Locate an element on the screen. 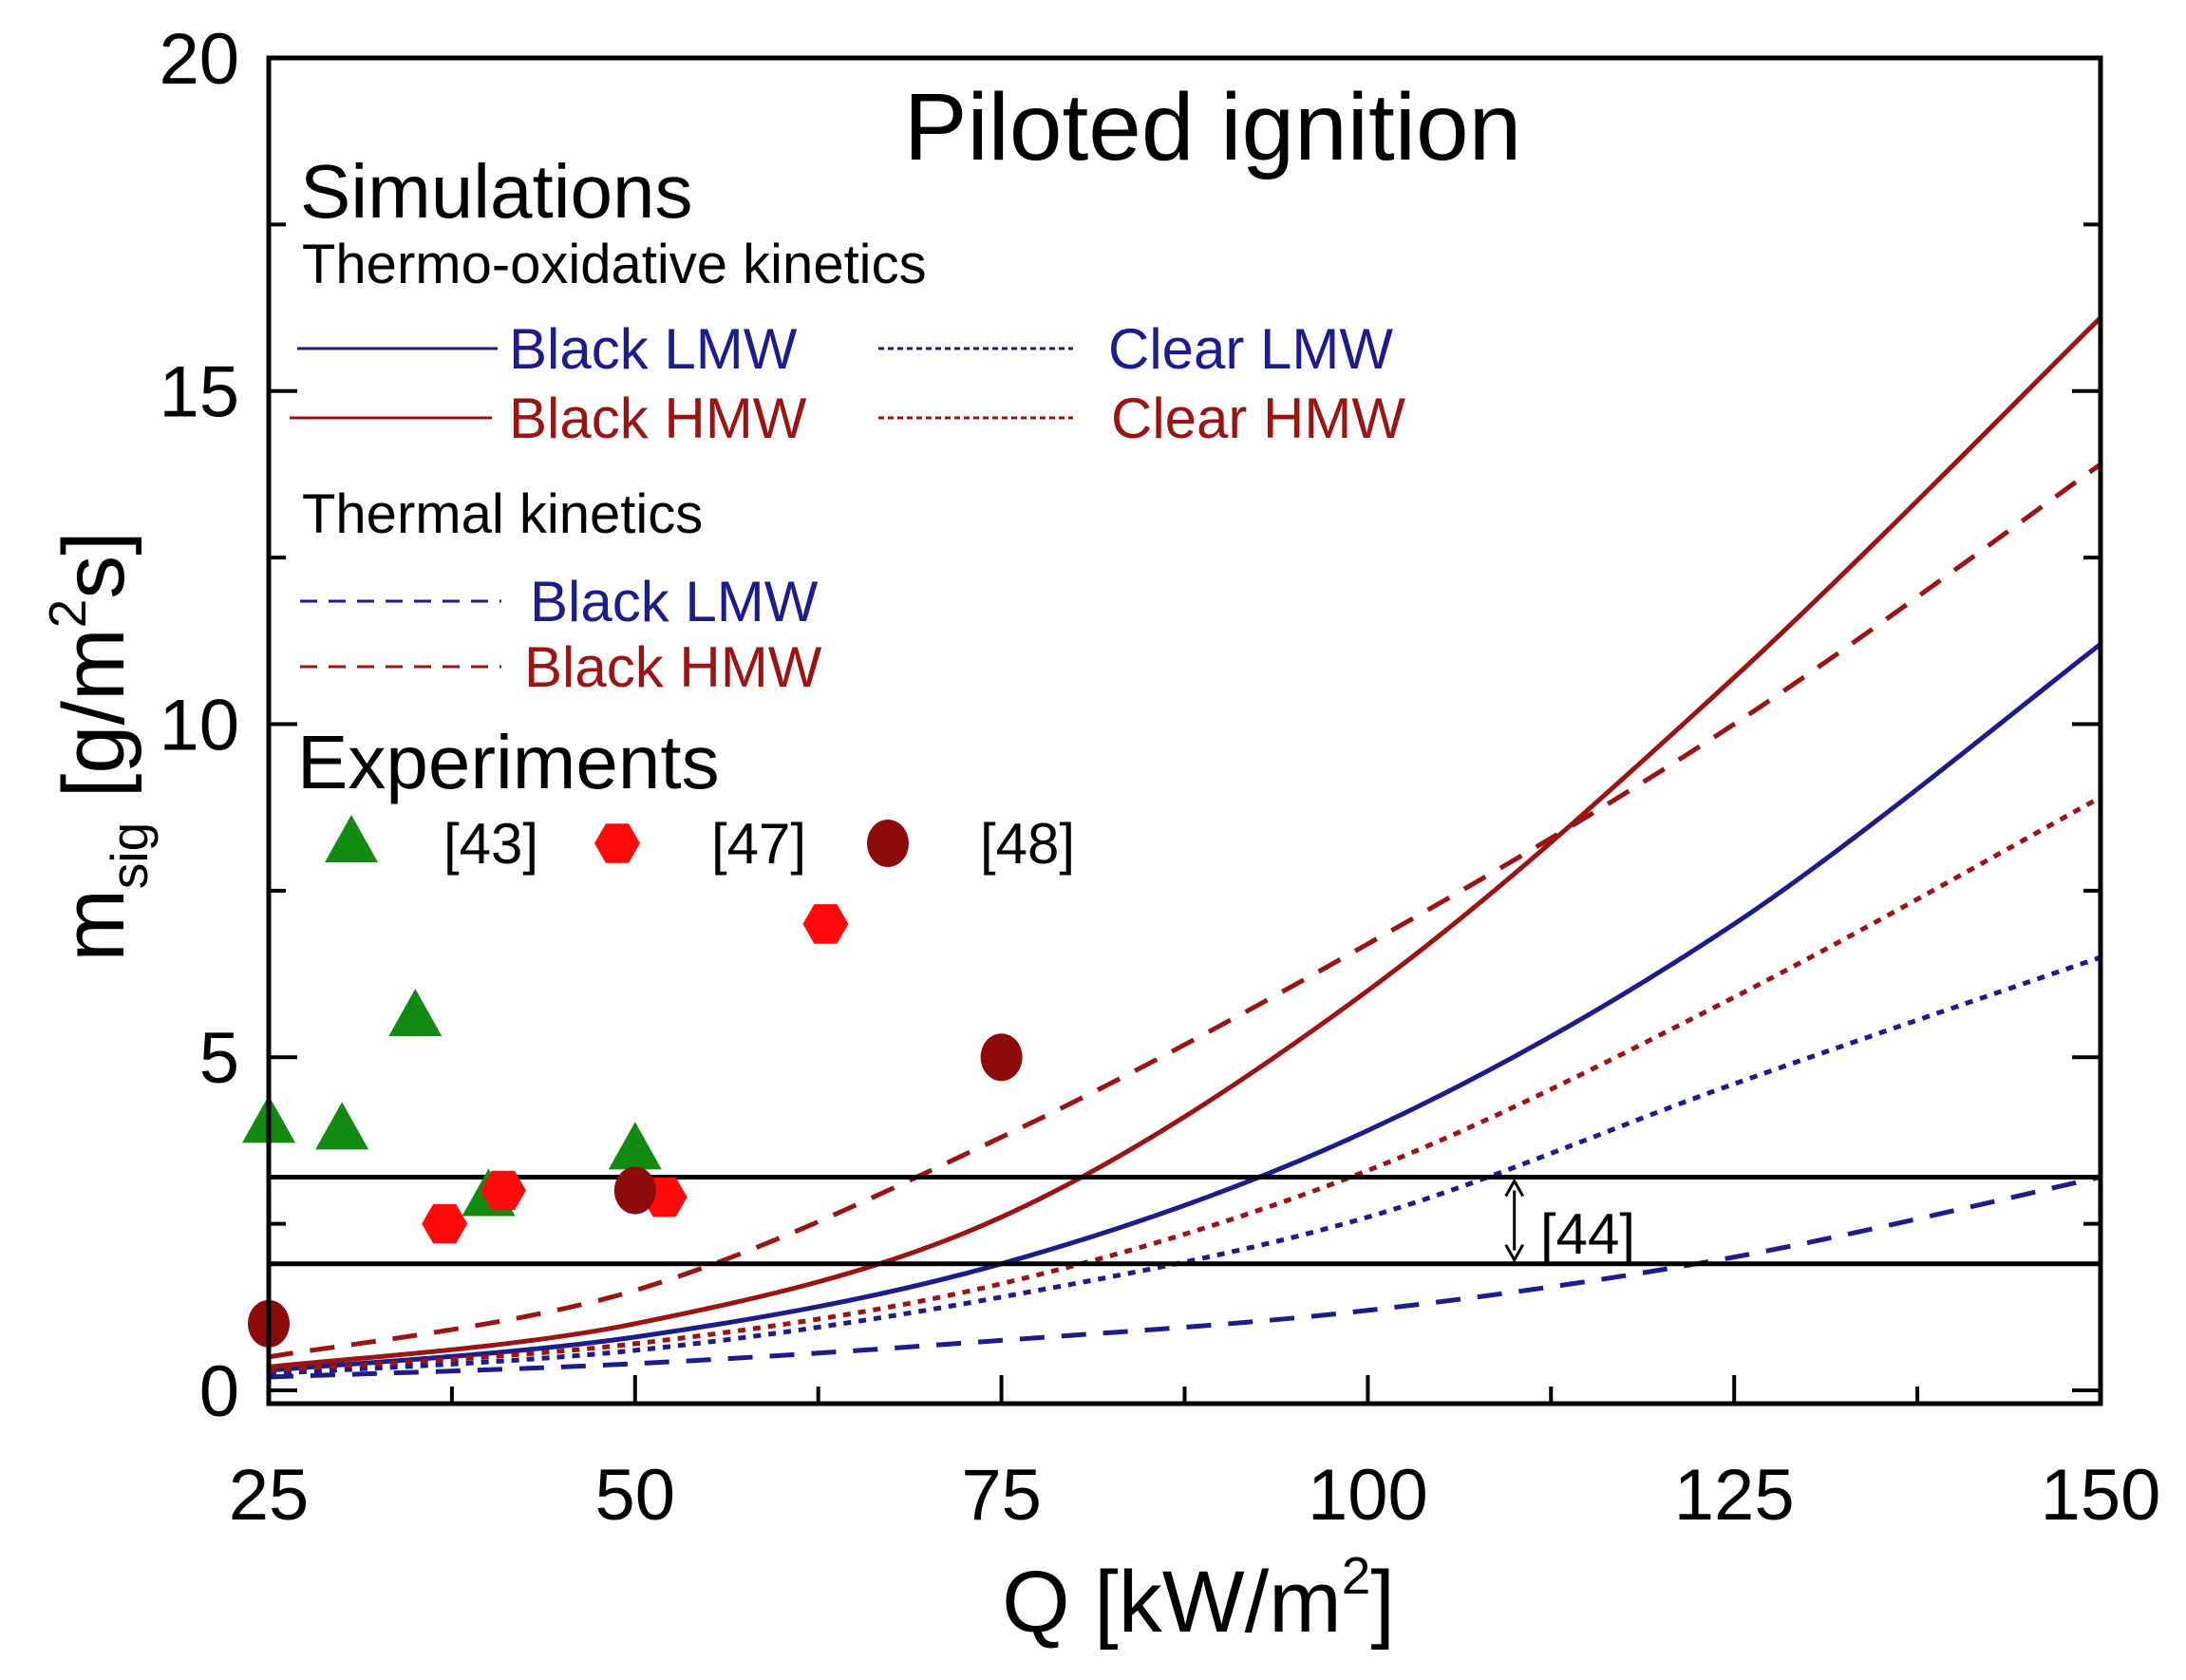 The height and width of the screenshot is (1680, 2186). x-tick-label: 50 is located at coordinates (635, 1495).